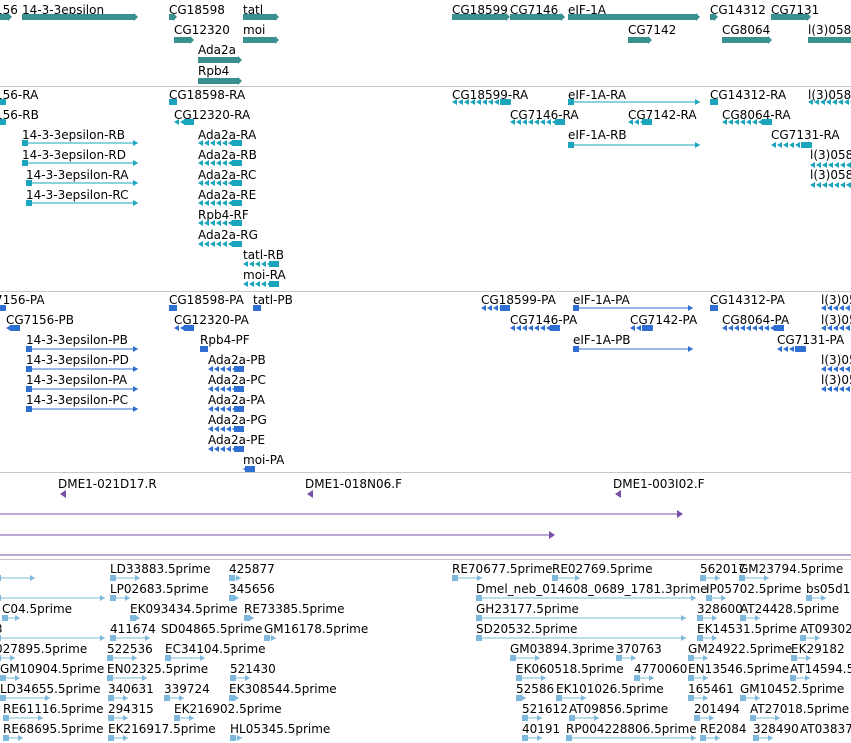 The width and height of the screenshot is (851, 743). What do you see at coordinates (257, 308) in the screenshot?
I see `feature-glyph-tatl-pb` at bounding box center [257, 308].